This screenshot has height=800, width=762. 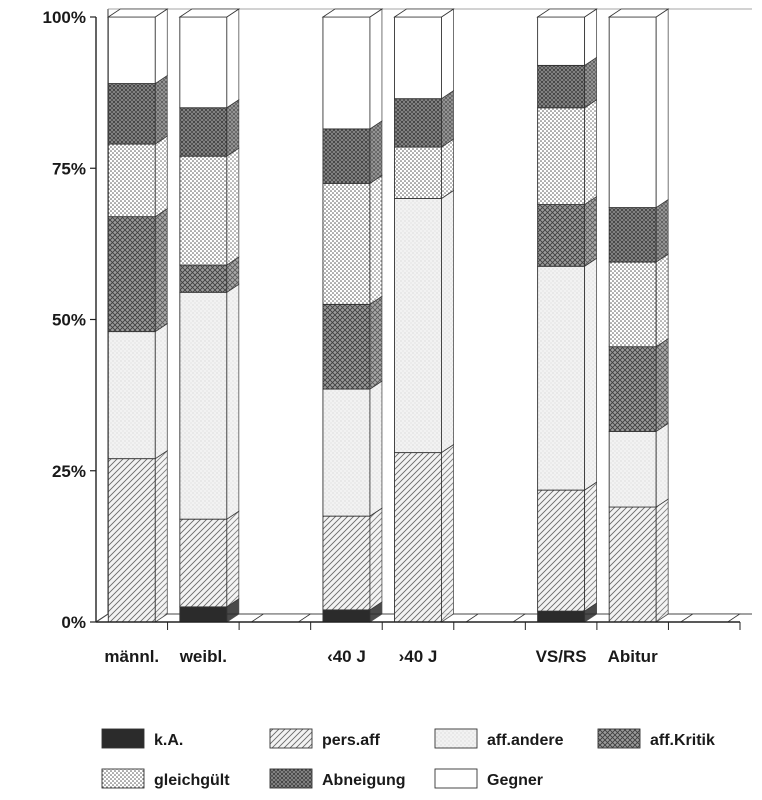 I want to click on y-tick-label: 75%, so click(x=69, y=168).